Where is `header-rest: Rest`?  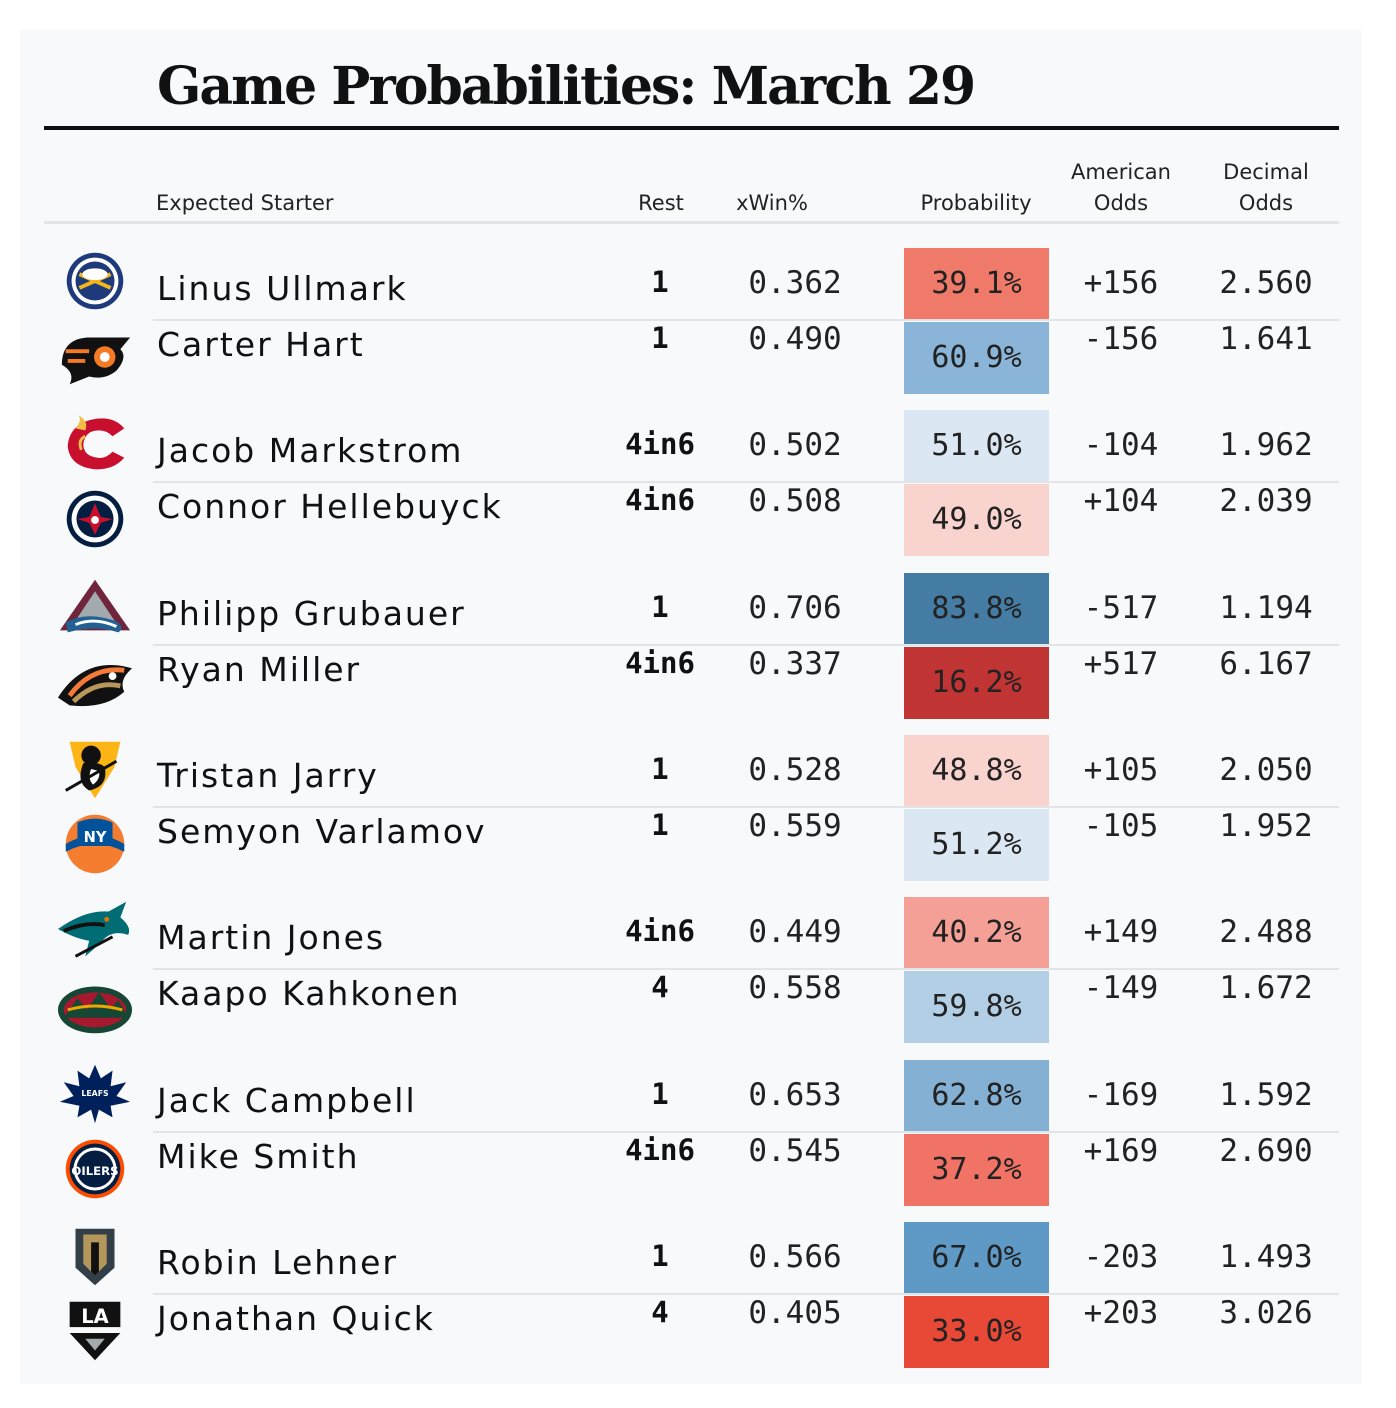
header-rest: Rest is located at coordinates (661, 203).